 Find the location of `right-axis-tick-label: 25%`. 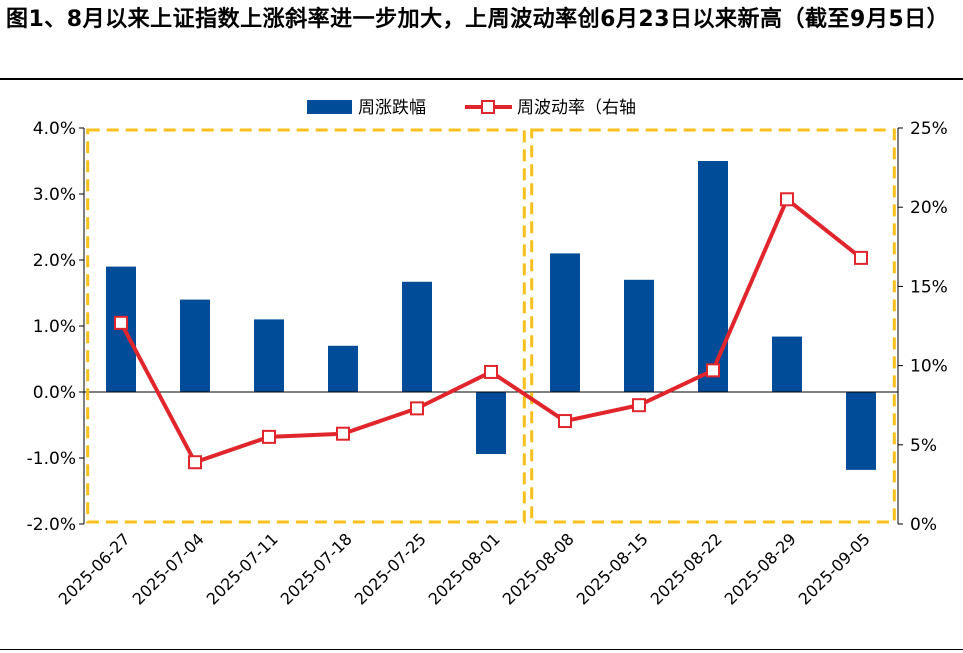

right-axis-tick-label: 25% is located at coordinates (929, 129).